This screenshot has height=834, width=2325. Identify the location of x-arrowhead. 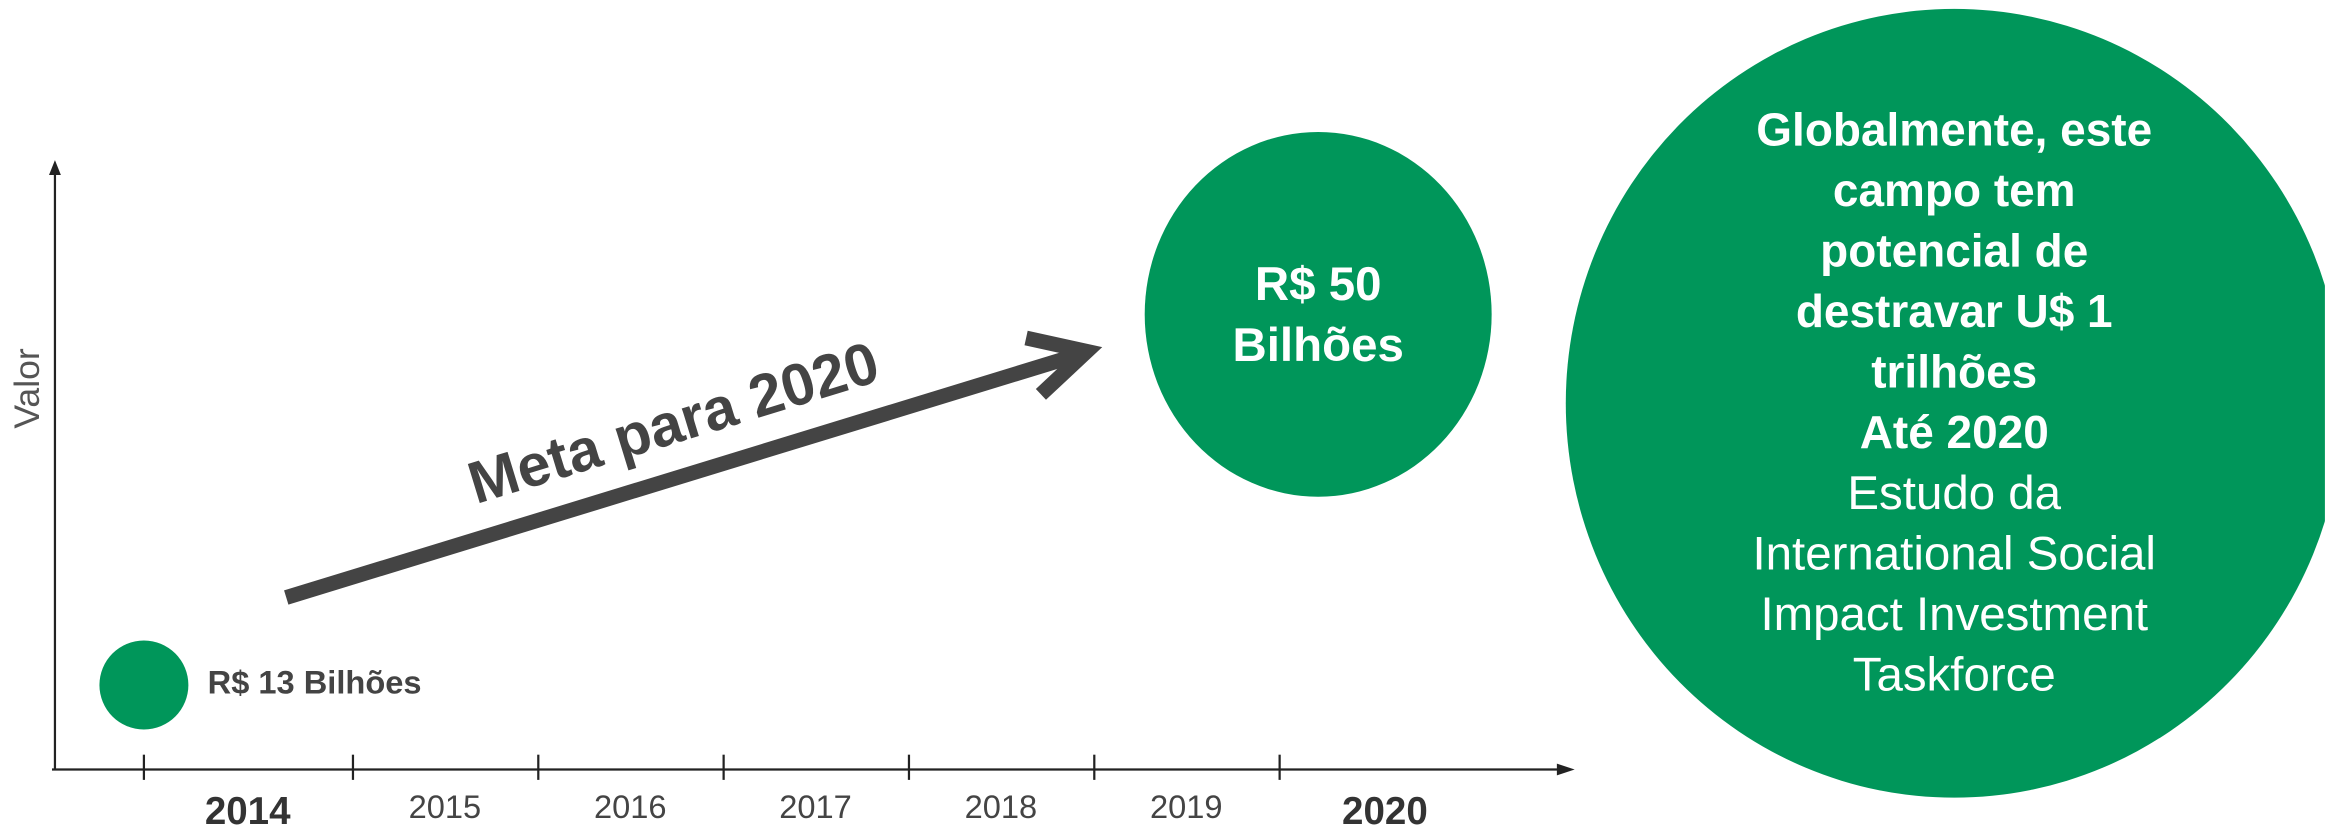
(1565, 769).